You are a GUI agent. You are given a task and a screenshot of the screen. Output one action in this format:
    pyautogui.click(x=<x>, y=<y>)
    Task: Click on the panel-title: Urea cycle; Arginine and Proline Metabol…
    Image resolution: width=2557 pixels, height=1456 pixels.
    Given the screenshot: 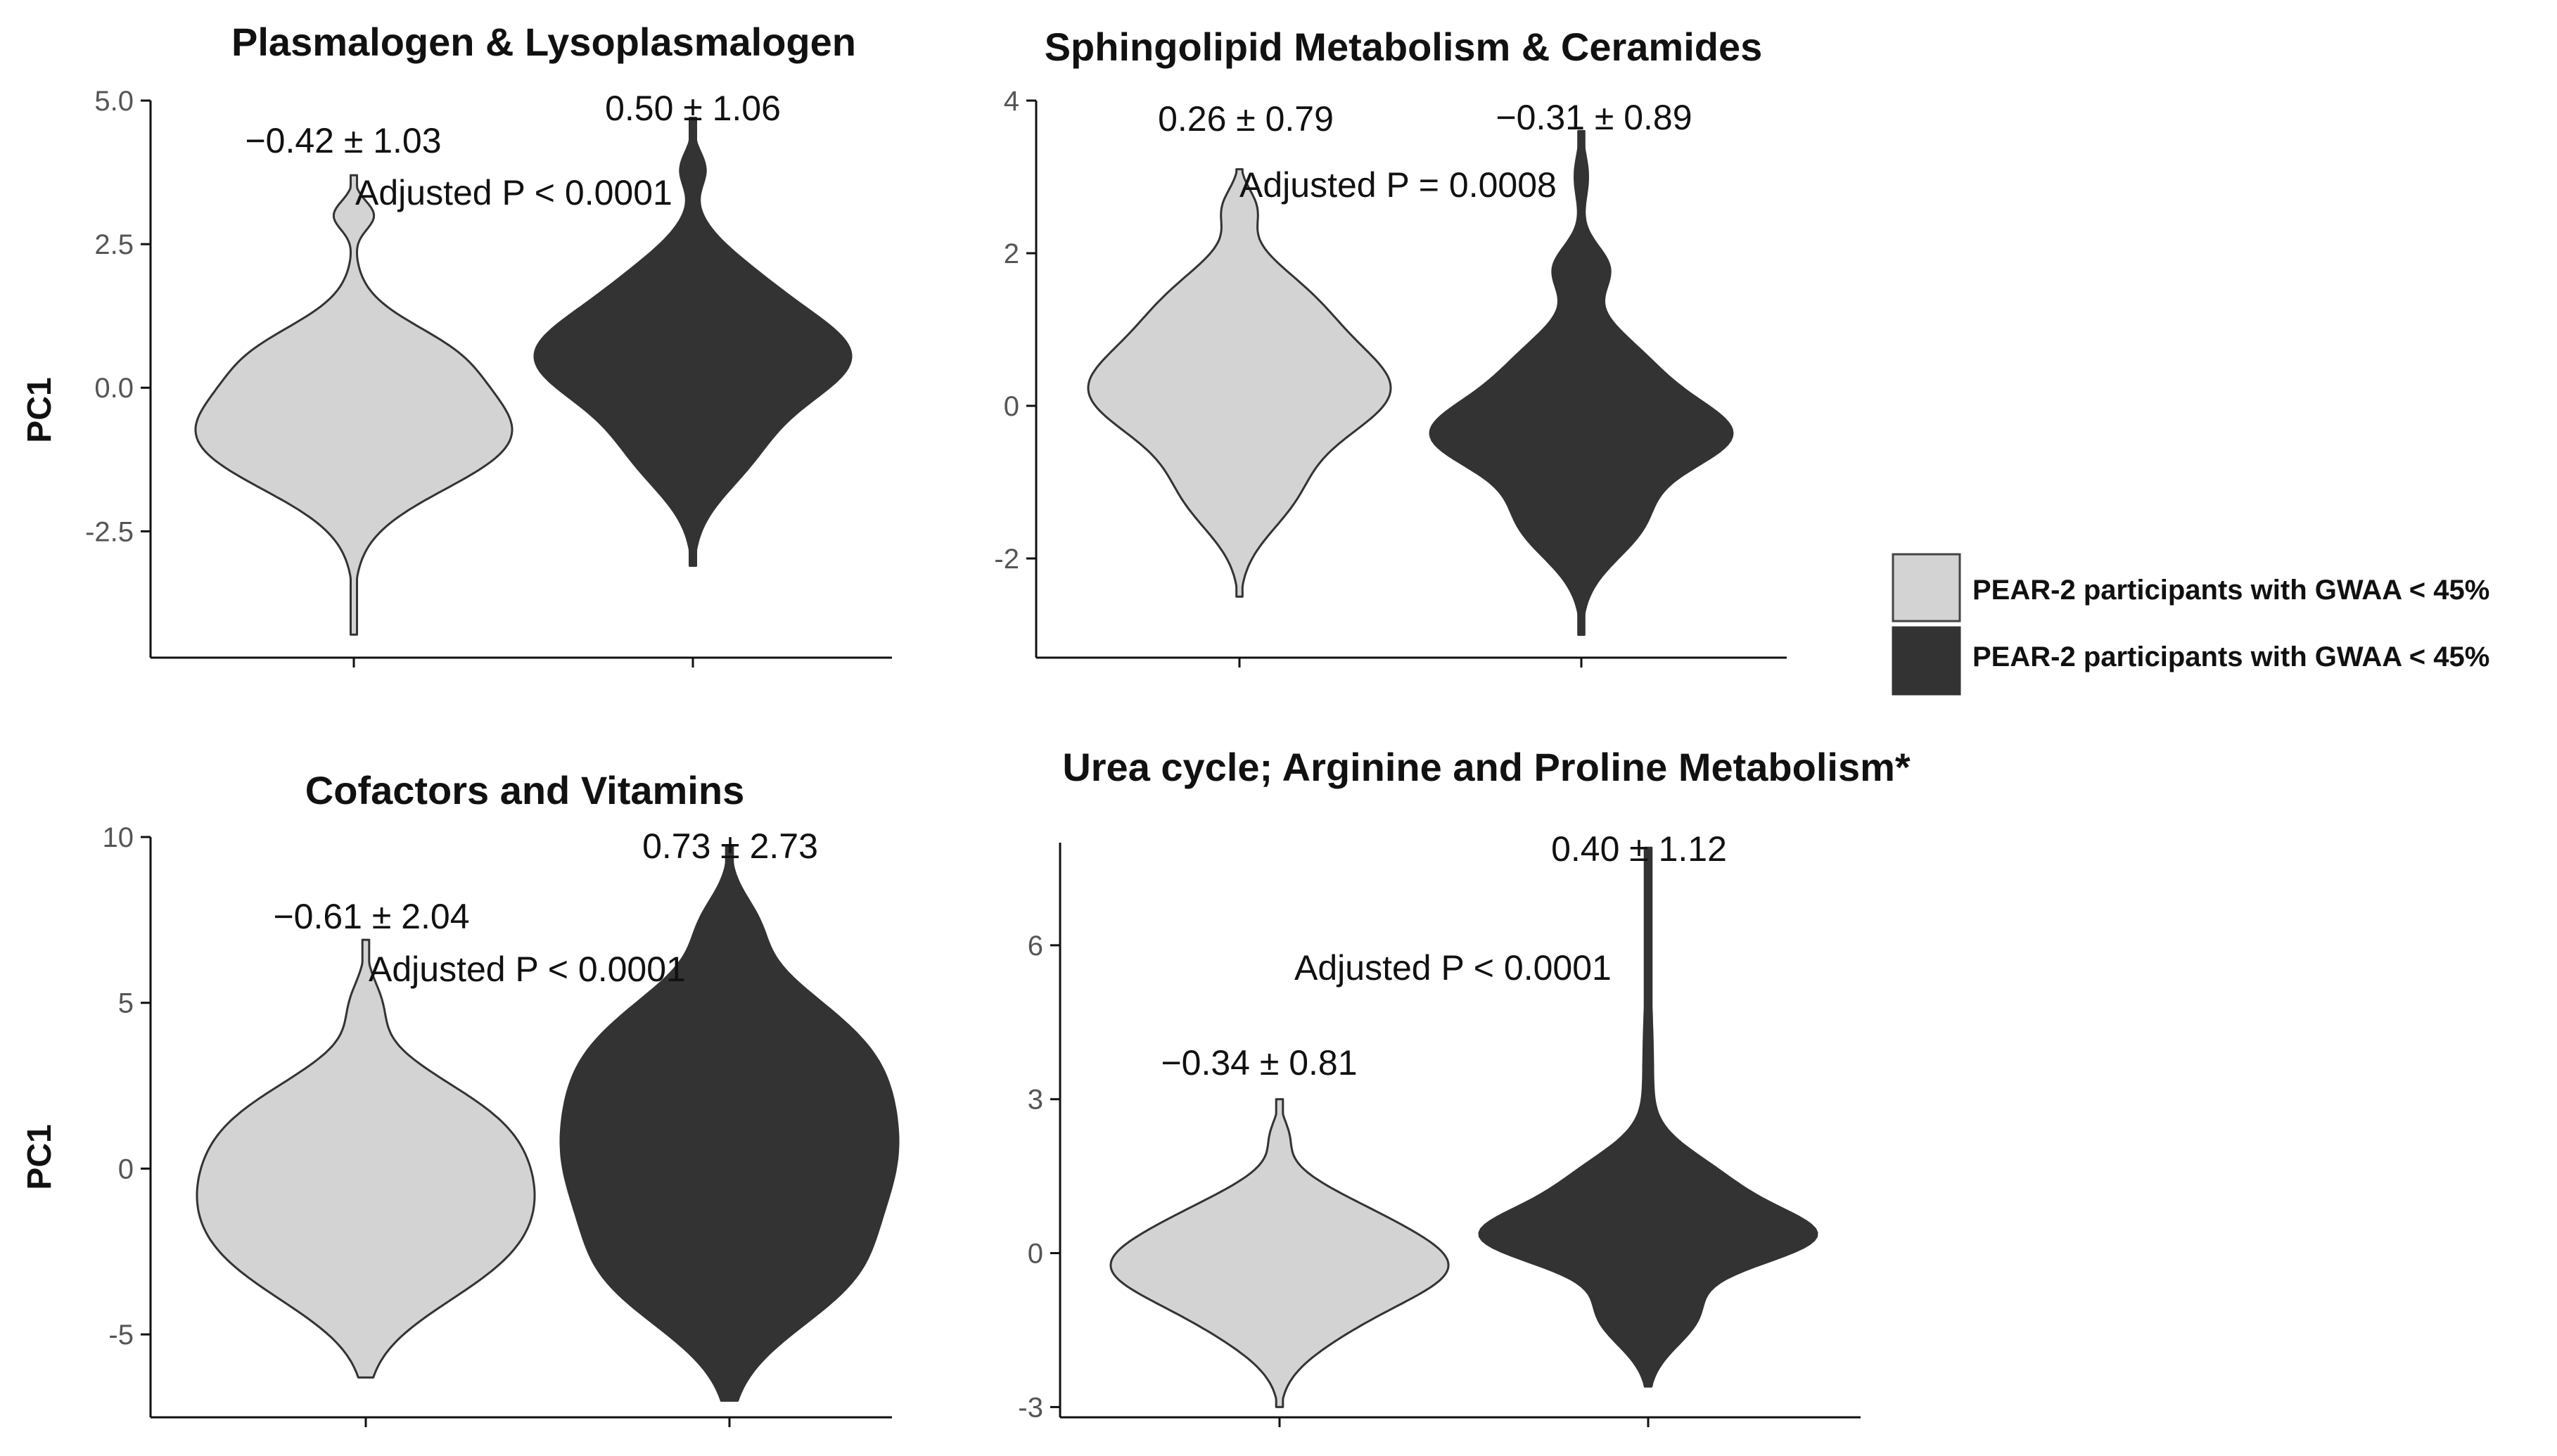 What is the action you would take?
    pyautogui.click(x=1486, y=767)
    